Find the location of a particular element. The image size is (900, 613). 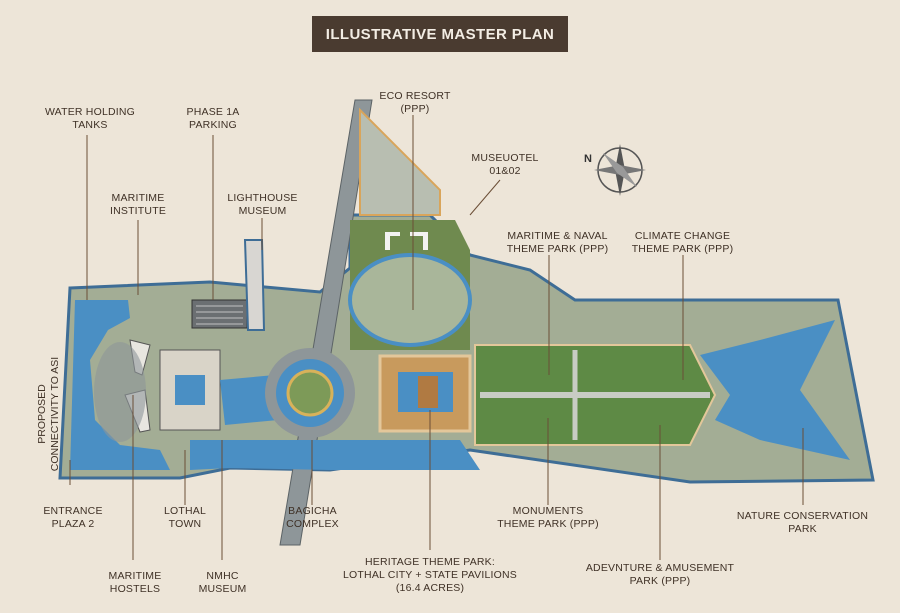

label-museuotel: MUSEUOTEL 01&02 is located at coordinates (505, 164).